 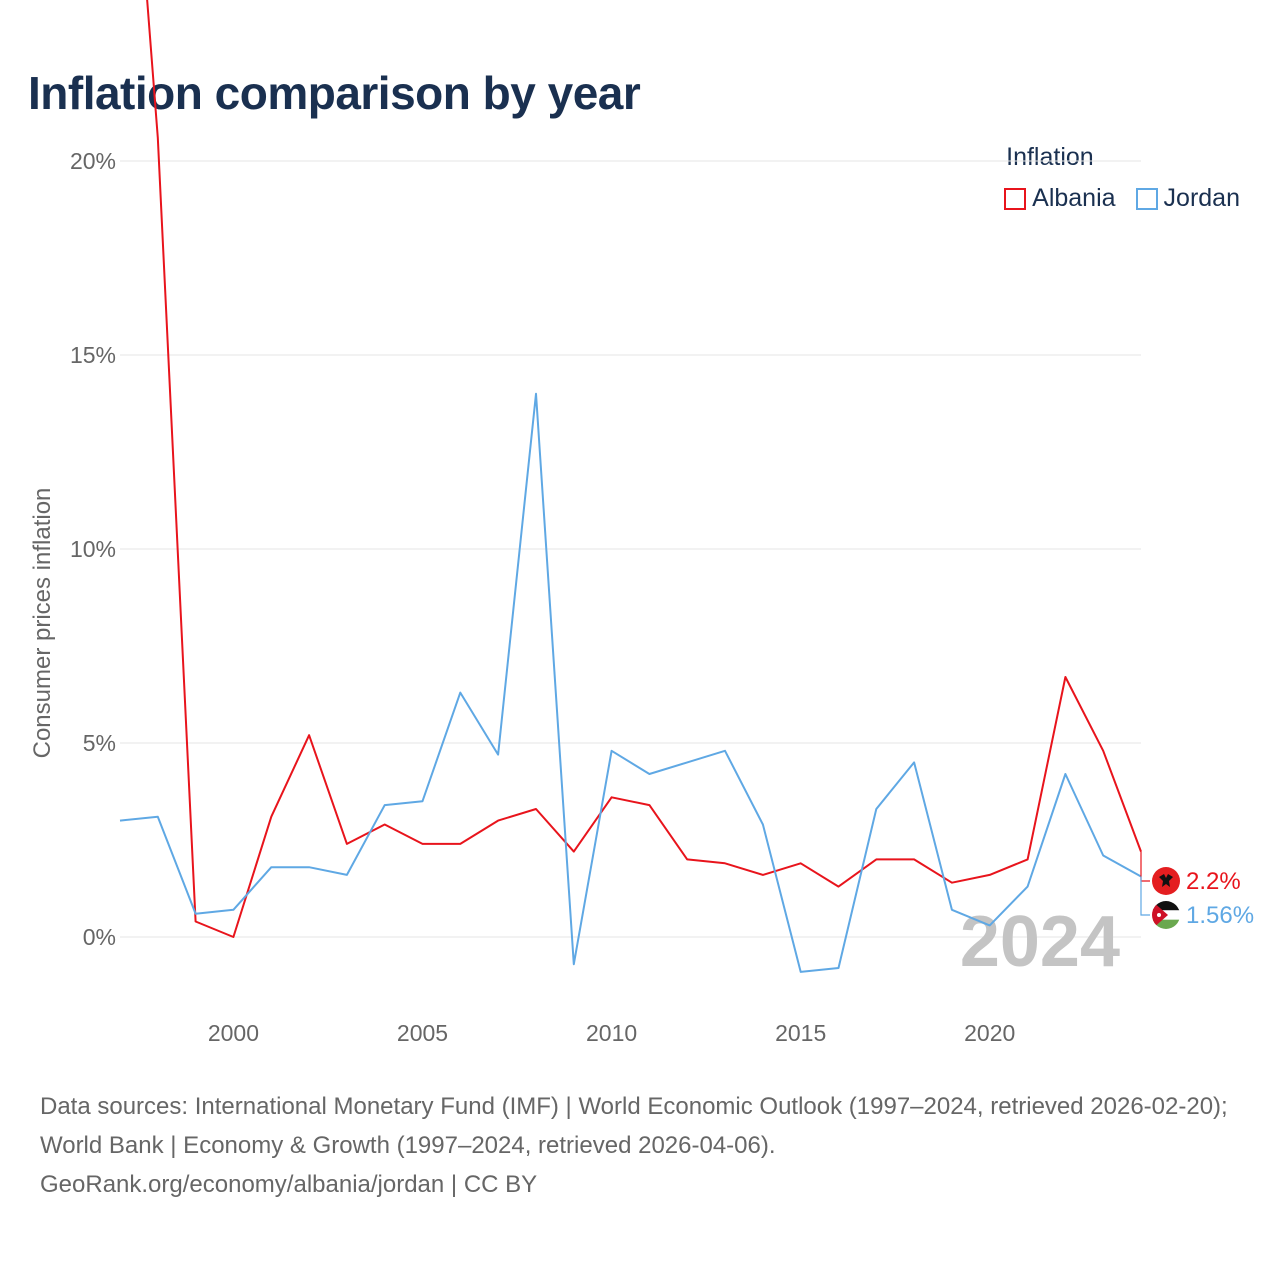 I want to click on page-title: Inflation comparison by year, so click(x=334, y=93).